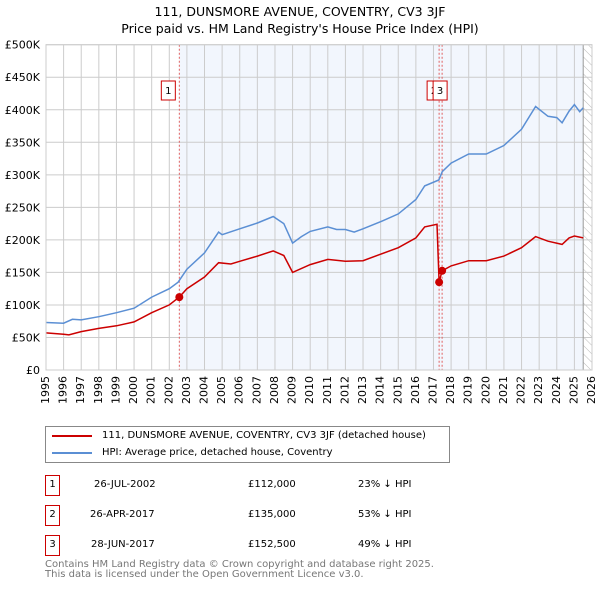 The height and width of the screenshot is (590, 600). I want to click on x-tick-label: 2001, so click(151, 390).